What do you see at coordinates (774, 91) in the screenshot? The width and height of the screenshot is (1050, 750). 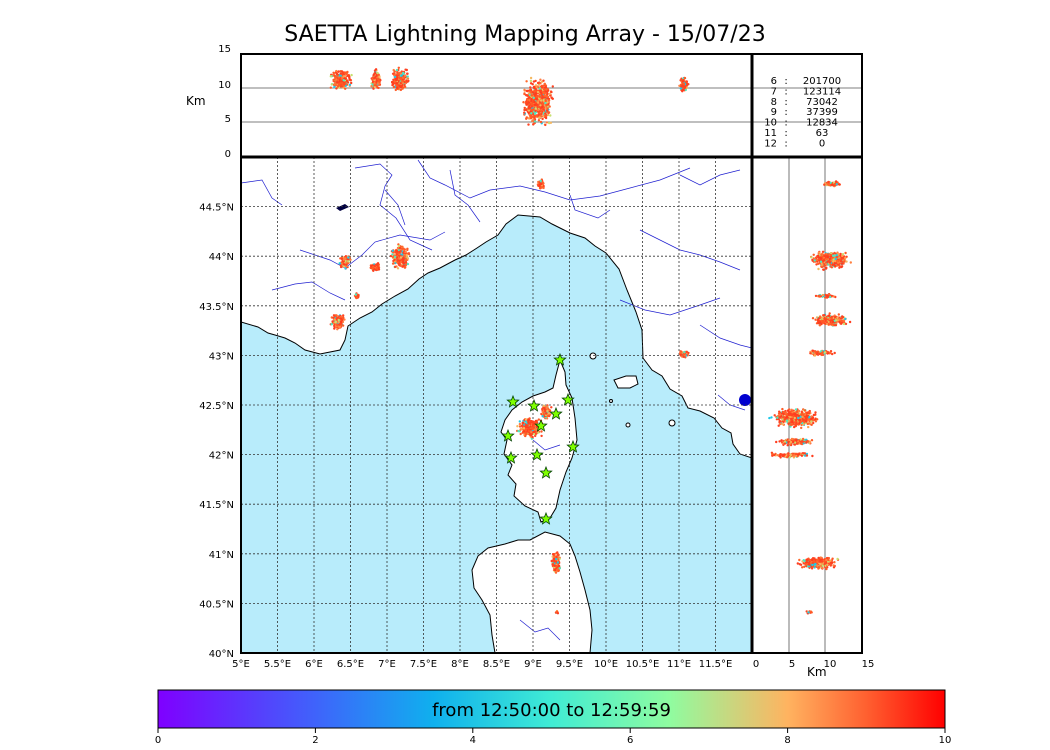 I see `station-count-number: 7` at bounding box center [774, 91].